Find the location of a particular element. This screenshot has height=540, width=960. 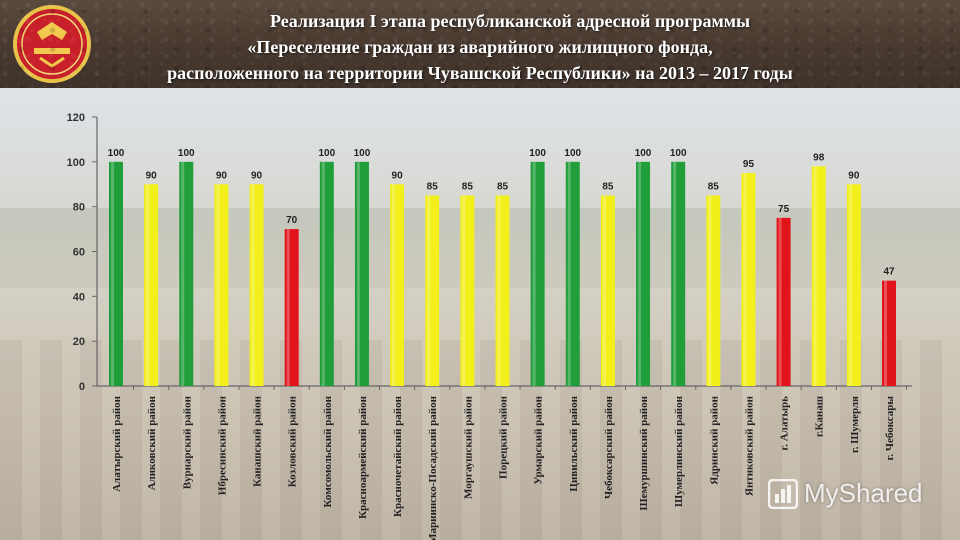

category-label: Козловский район is located at coordinates (293, 441).